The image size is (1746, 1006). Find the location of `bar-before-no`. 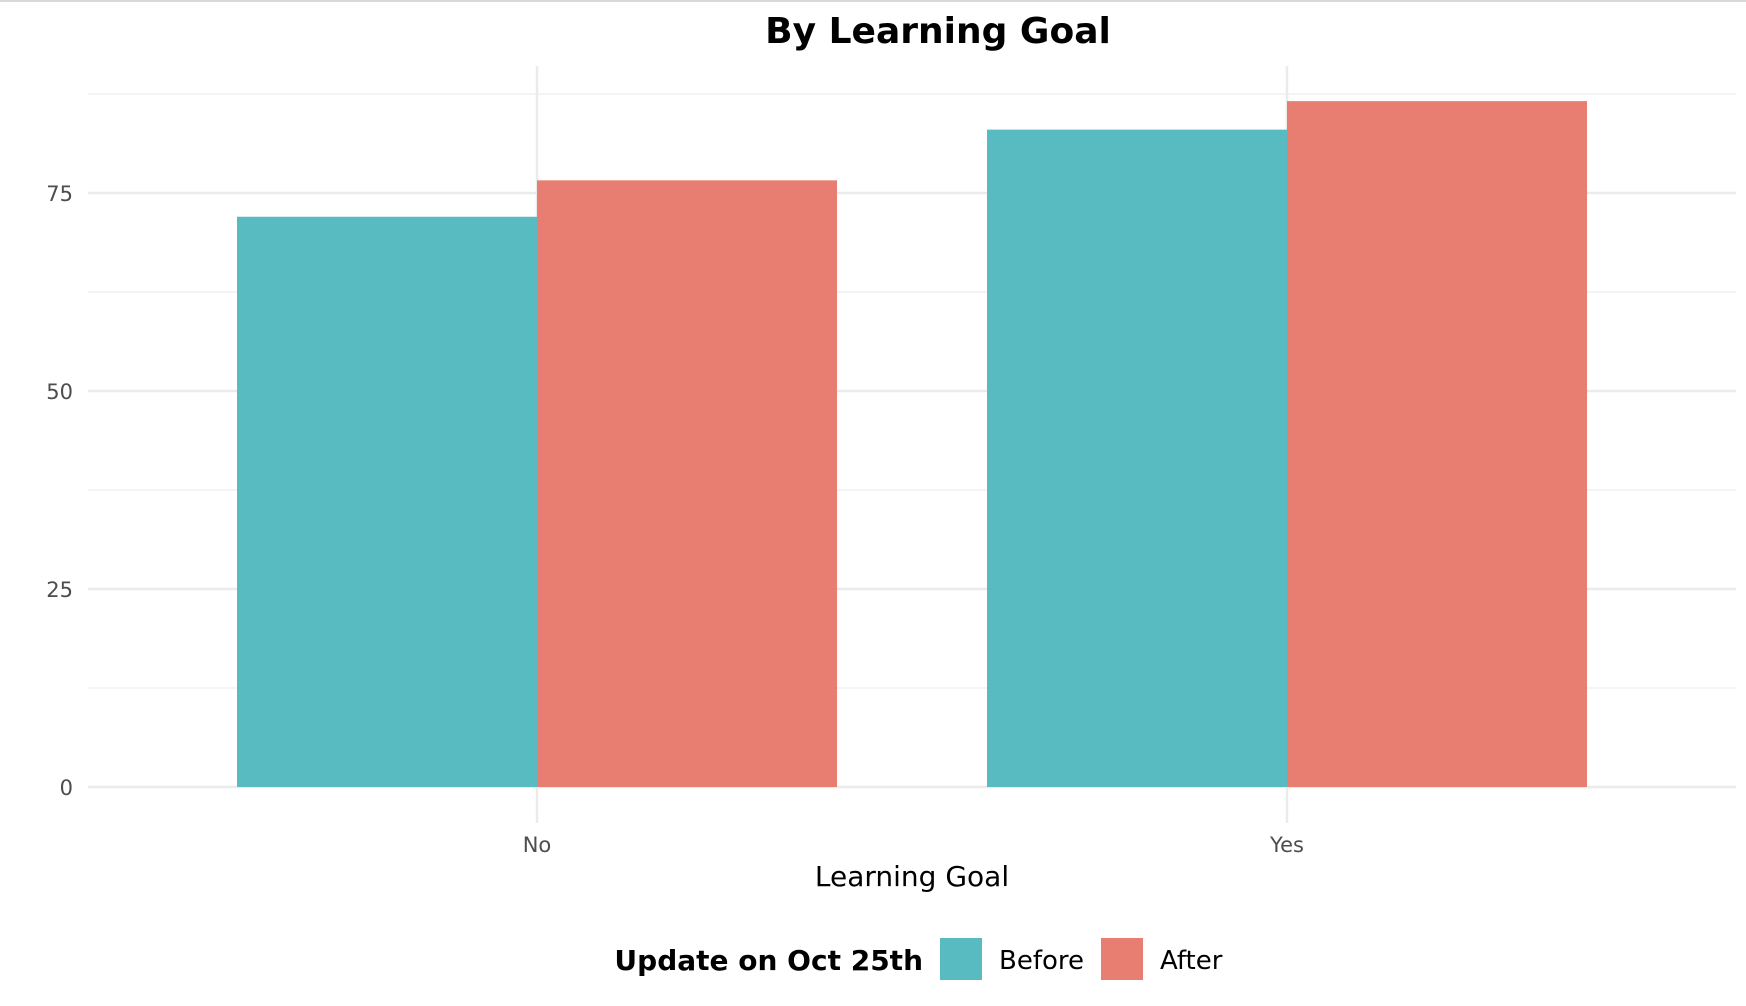

bar-before-no is located at coordinates (387, 501).